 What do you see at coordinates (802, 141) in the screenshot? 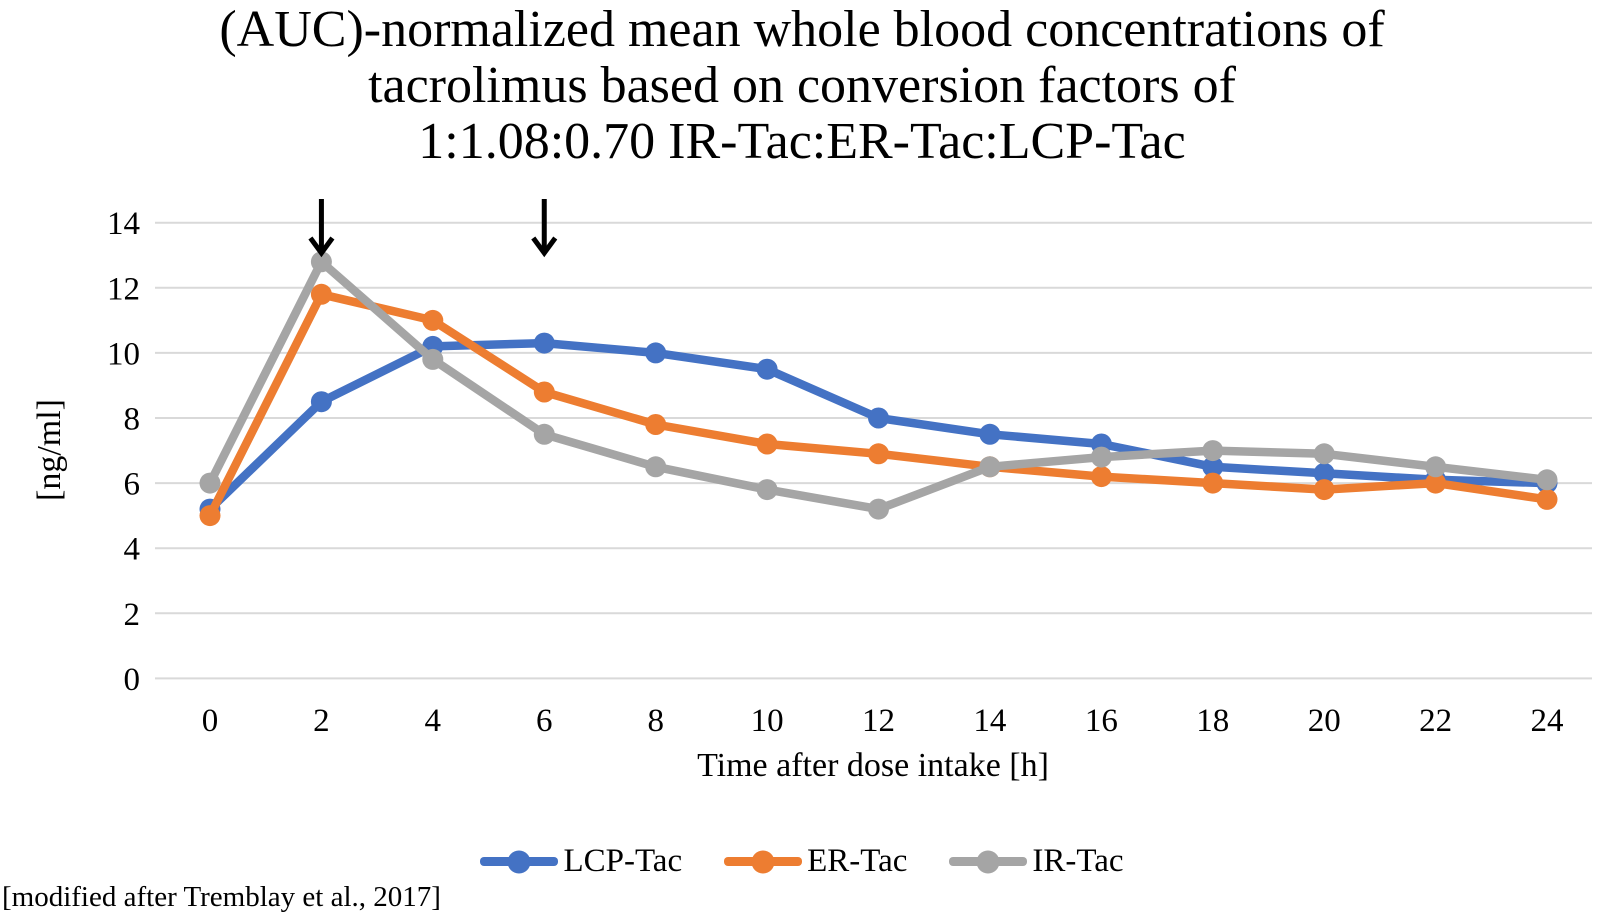
I see `chart-title-line-3: 1:1.08:0.70 IR-Tac:ER-Tac:LCP-Tac` at bounding box center [802, 141].